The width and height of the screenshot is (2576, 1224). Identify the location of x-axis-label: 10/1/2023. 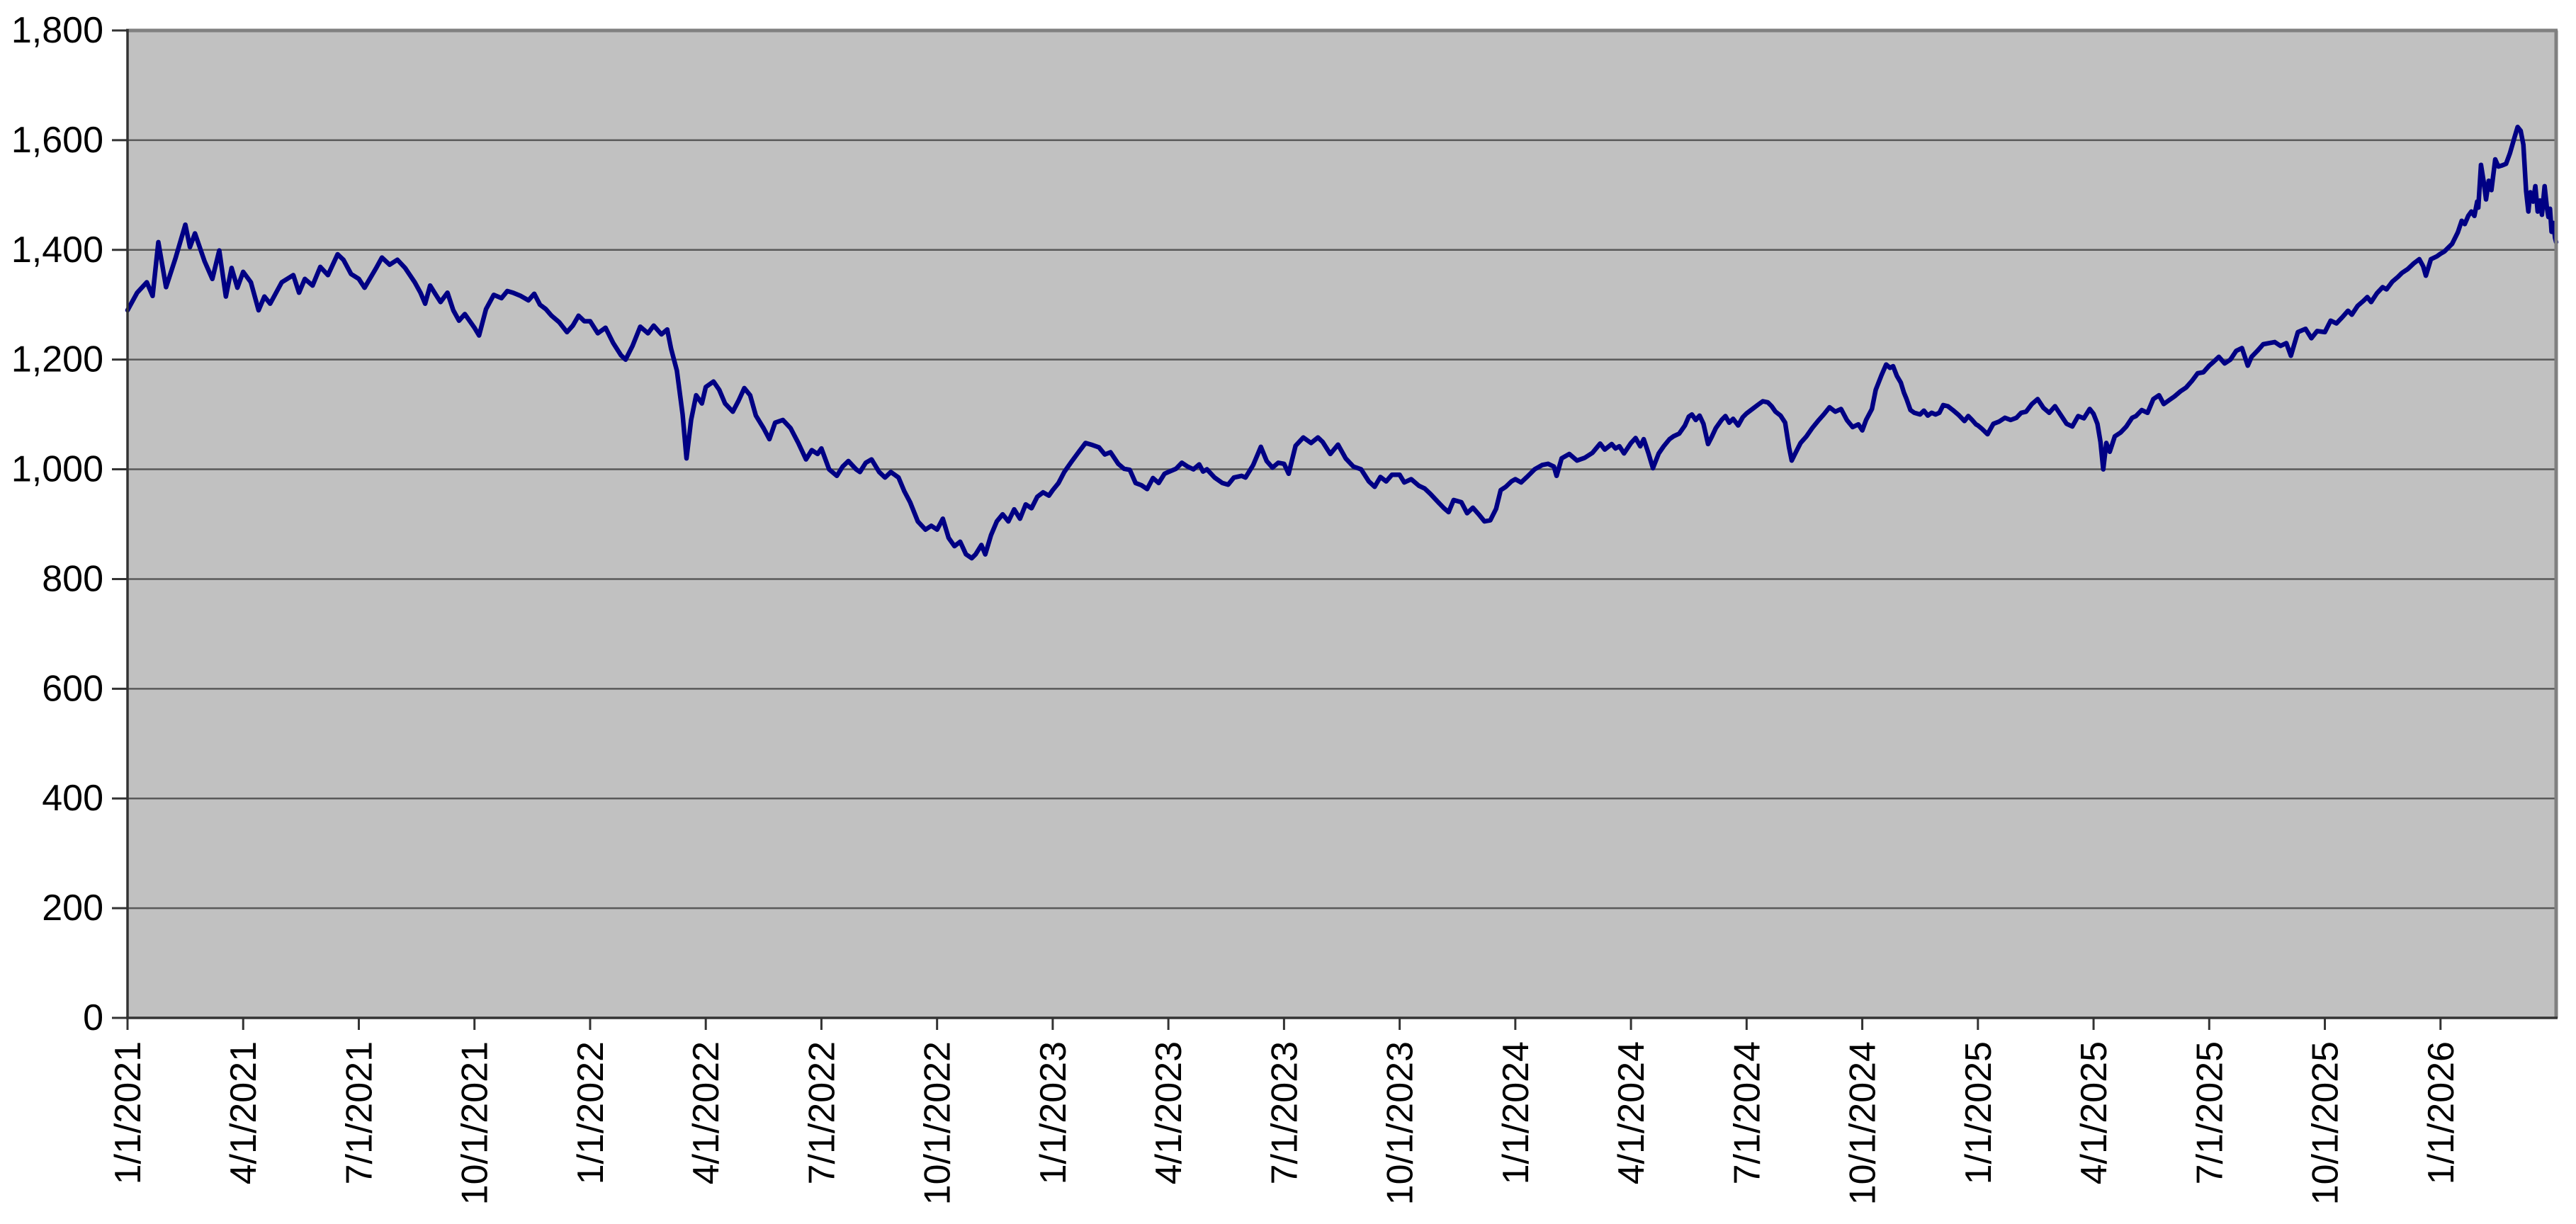
(1400, 1123).